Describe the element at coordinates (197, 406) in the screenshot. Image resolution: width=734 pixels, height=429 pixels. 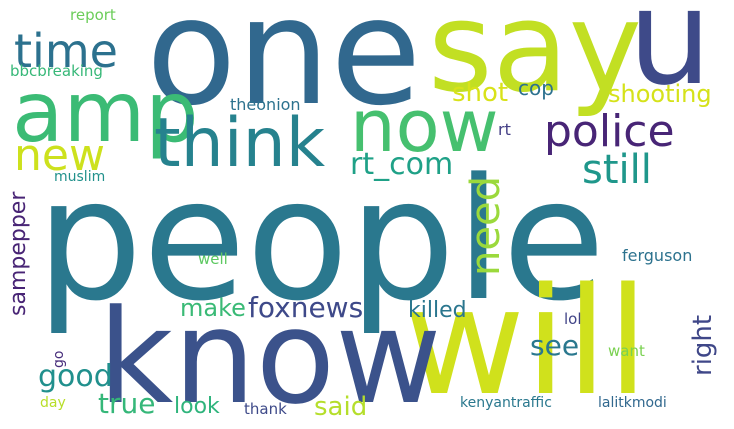
I see `word-look: look` at that location.